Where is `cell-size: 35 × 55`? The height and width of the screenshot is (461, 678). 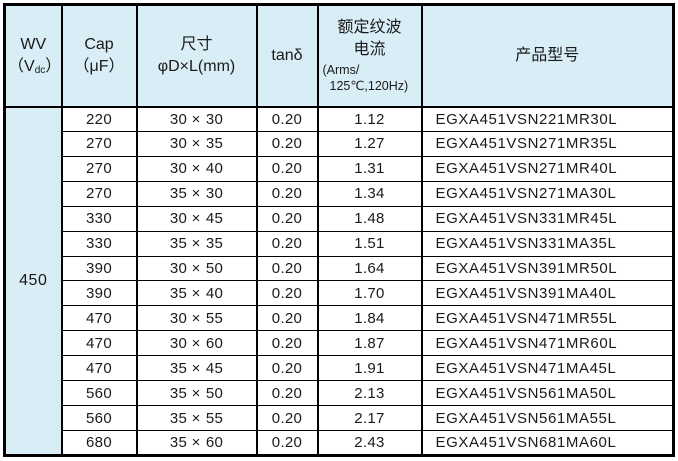
cell-size: 35 × 55 is located at coordinates (196, 418).